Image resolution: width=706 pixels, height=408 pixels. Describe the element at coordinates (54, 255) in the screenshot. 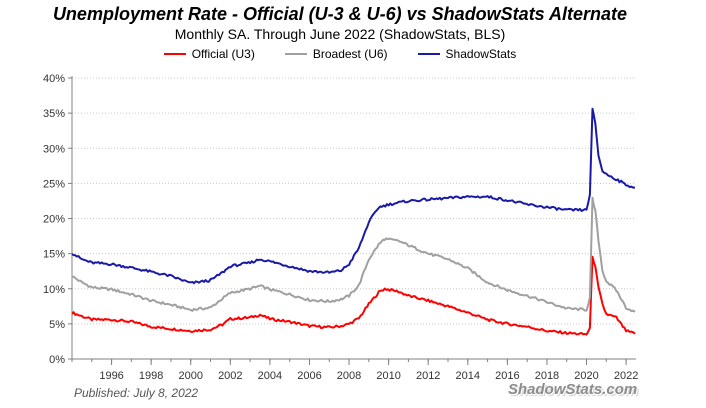

I see `y-tick-label: 15%` at that location.